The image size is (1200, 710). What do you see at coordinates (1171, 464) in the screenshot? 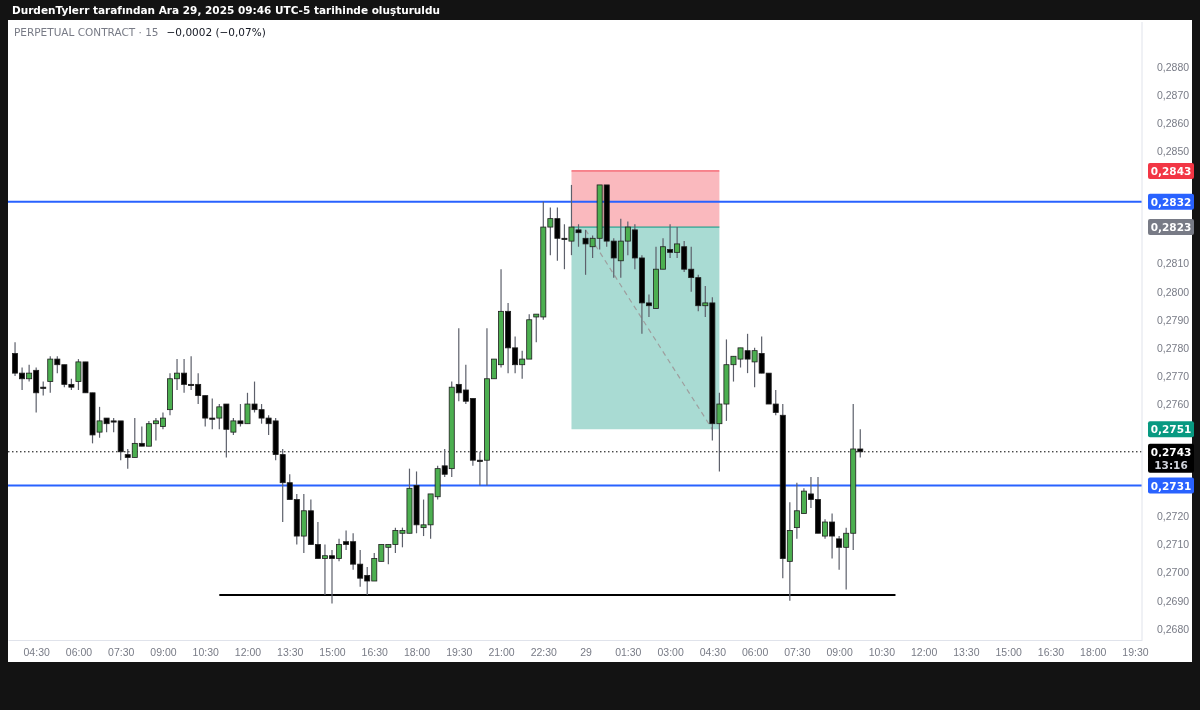
I see `text: 13:16` at bounding box center [1171, 464].